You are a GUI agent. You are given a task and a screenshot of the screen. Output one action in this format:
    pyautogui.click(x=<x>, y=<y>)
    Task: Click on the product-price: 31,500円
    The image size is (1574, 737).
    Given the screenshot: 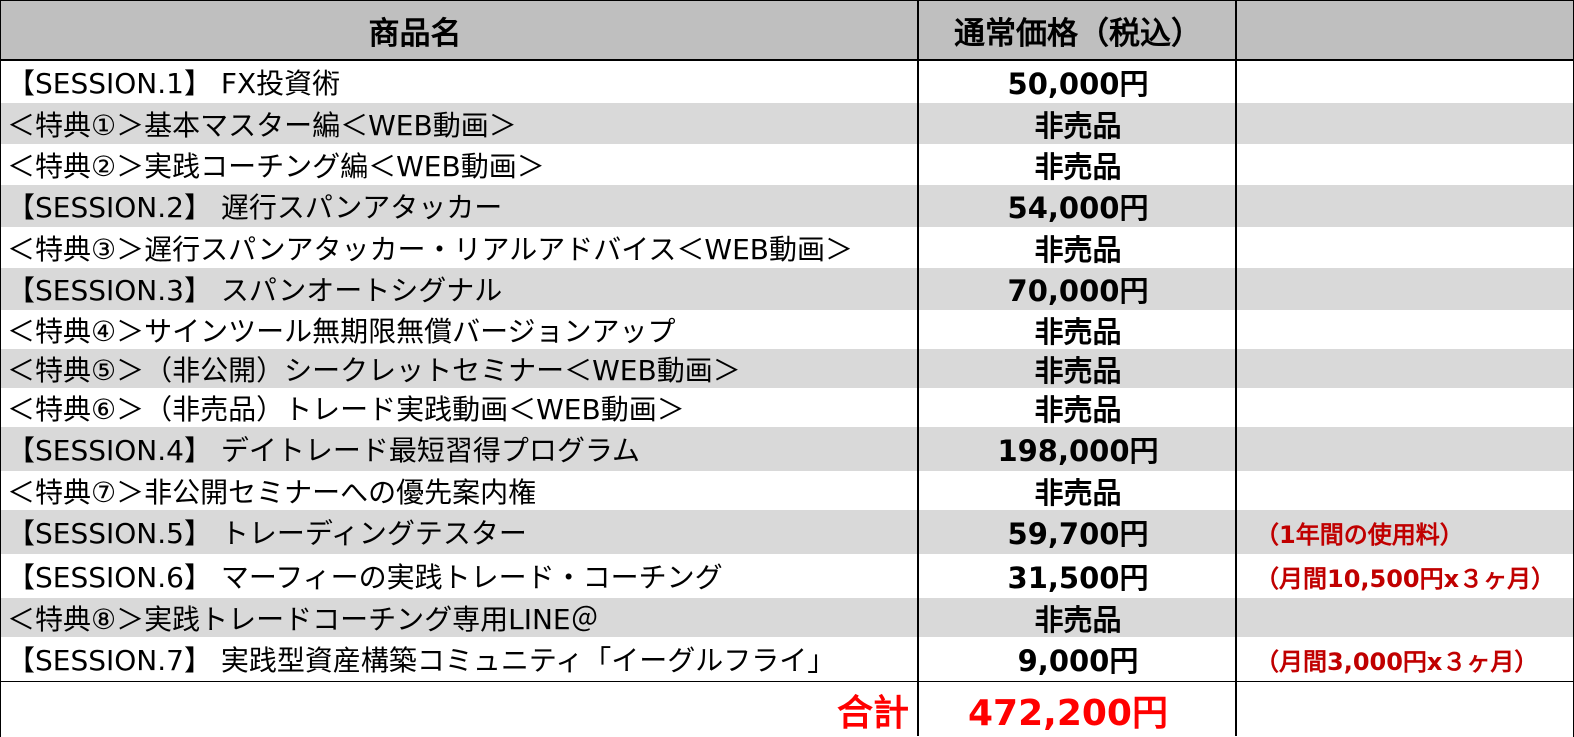 What is the action you would take?
    pyautogui.click(x=1078, y=578)
    